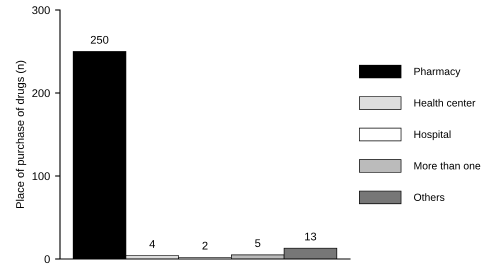 The width and height of the screenshot is (496, 269). Describe the element at coordinates (432, 135) in the screenshot. I see `legend-label: Hospital` at that location.